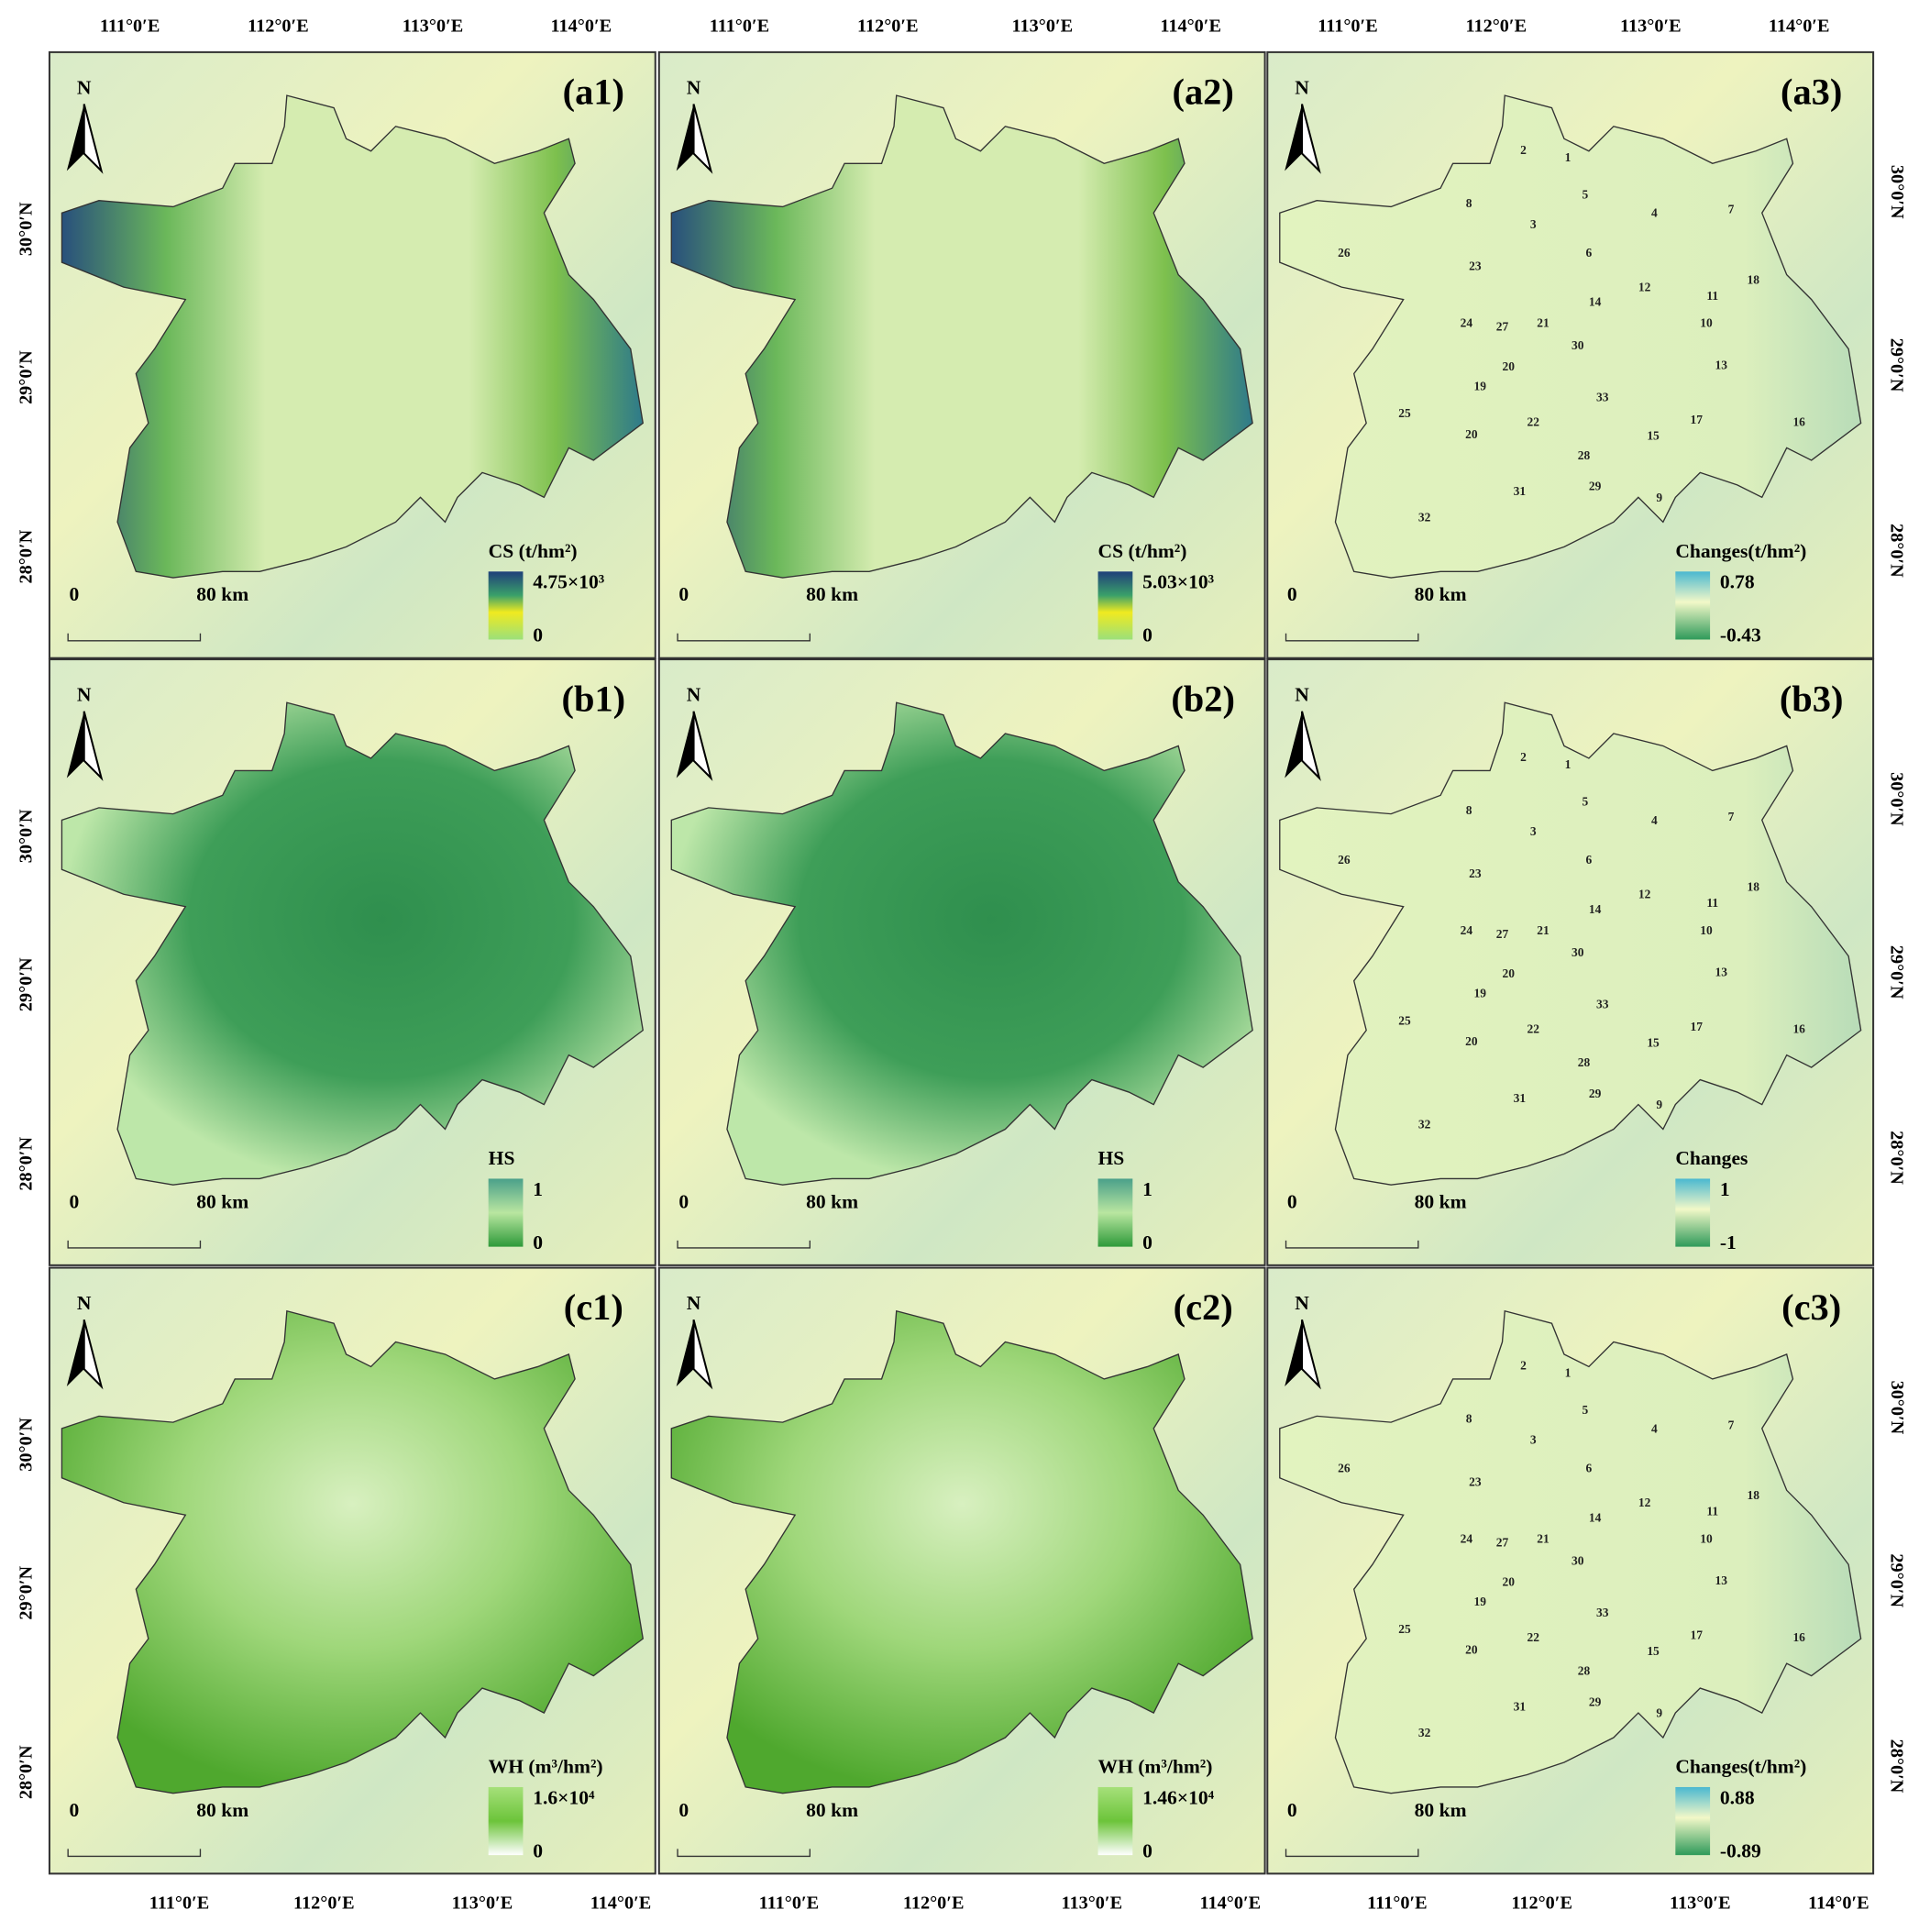 Image resolution: width=1919 pixels, height=1932 pixels. What do you see at coordinates (1811, 91) in the screenshot?
I see `panel-label: (a3)` at bounding box center [1811, 91].